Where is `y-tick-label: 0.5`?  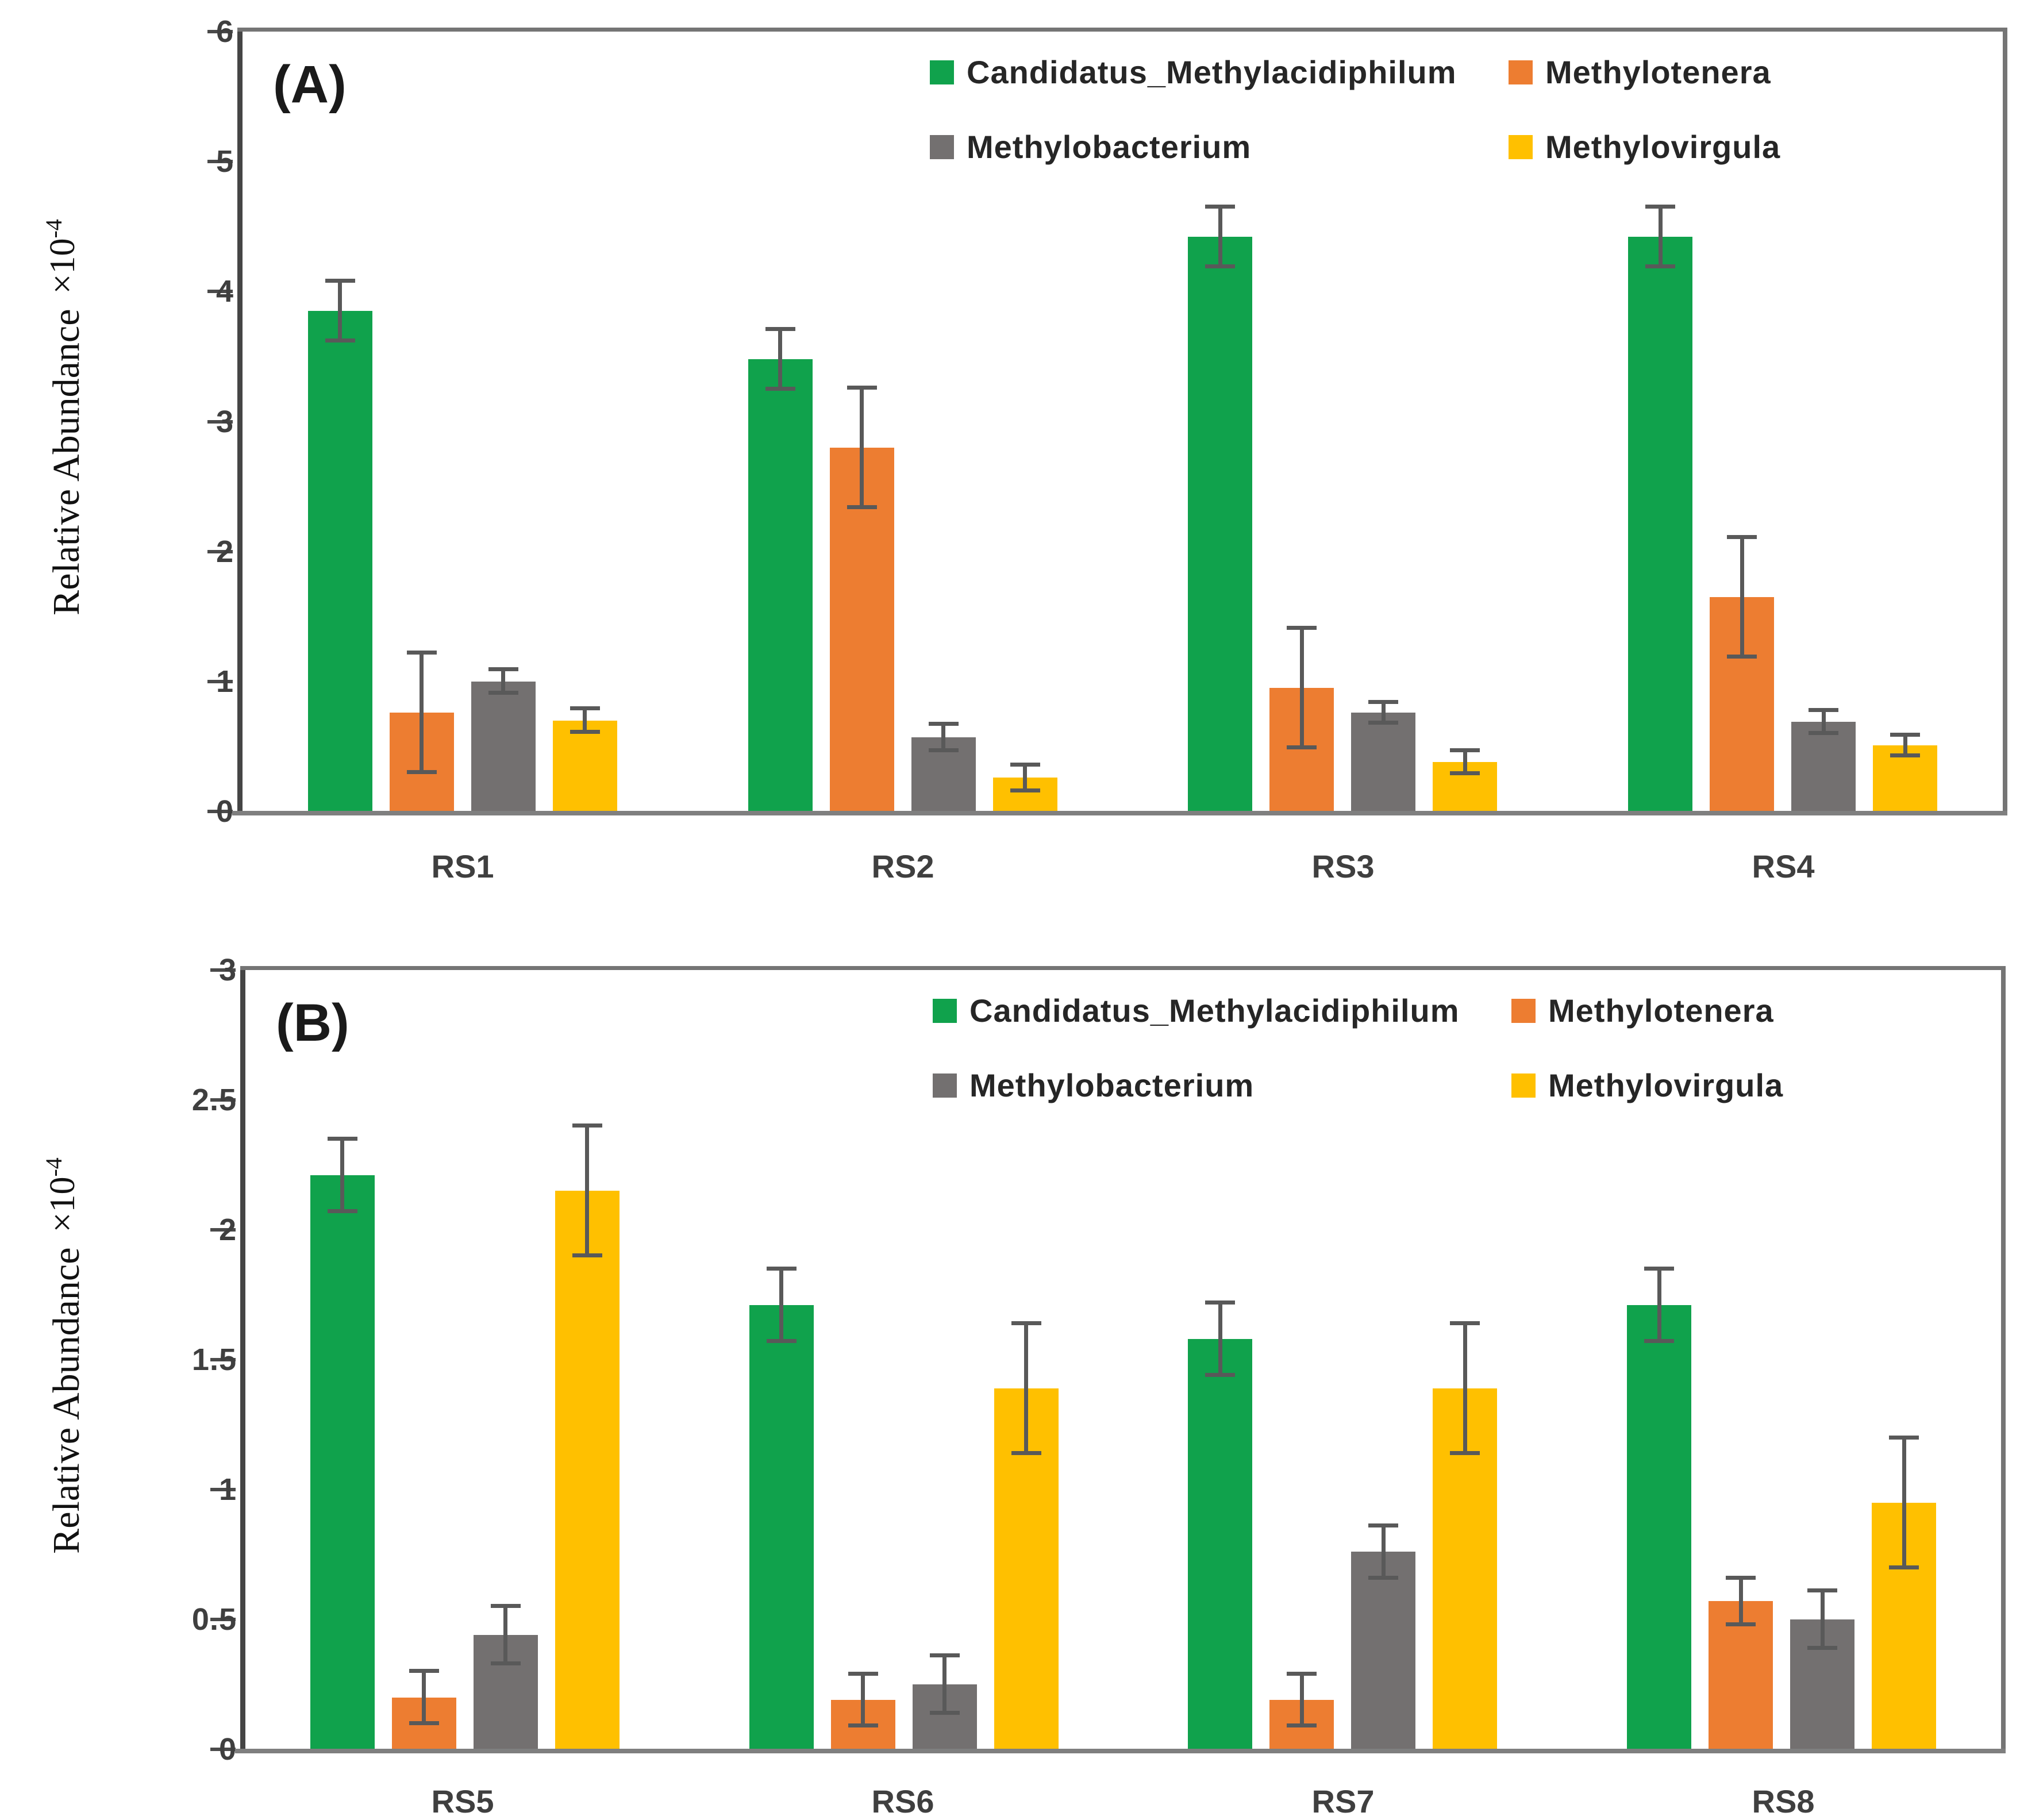 y-tick-label: 0.5 is located at coordinates (214, 1620).